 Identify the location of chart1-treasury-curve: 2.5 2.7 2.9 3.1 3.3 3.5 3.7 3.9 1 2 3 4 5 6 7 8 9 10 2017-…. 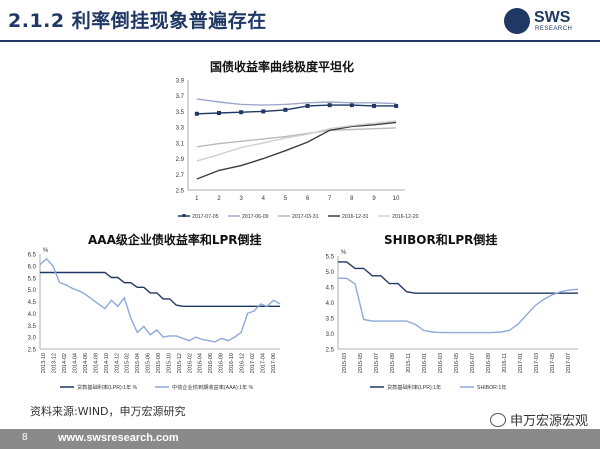
(297, 150).